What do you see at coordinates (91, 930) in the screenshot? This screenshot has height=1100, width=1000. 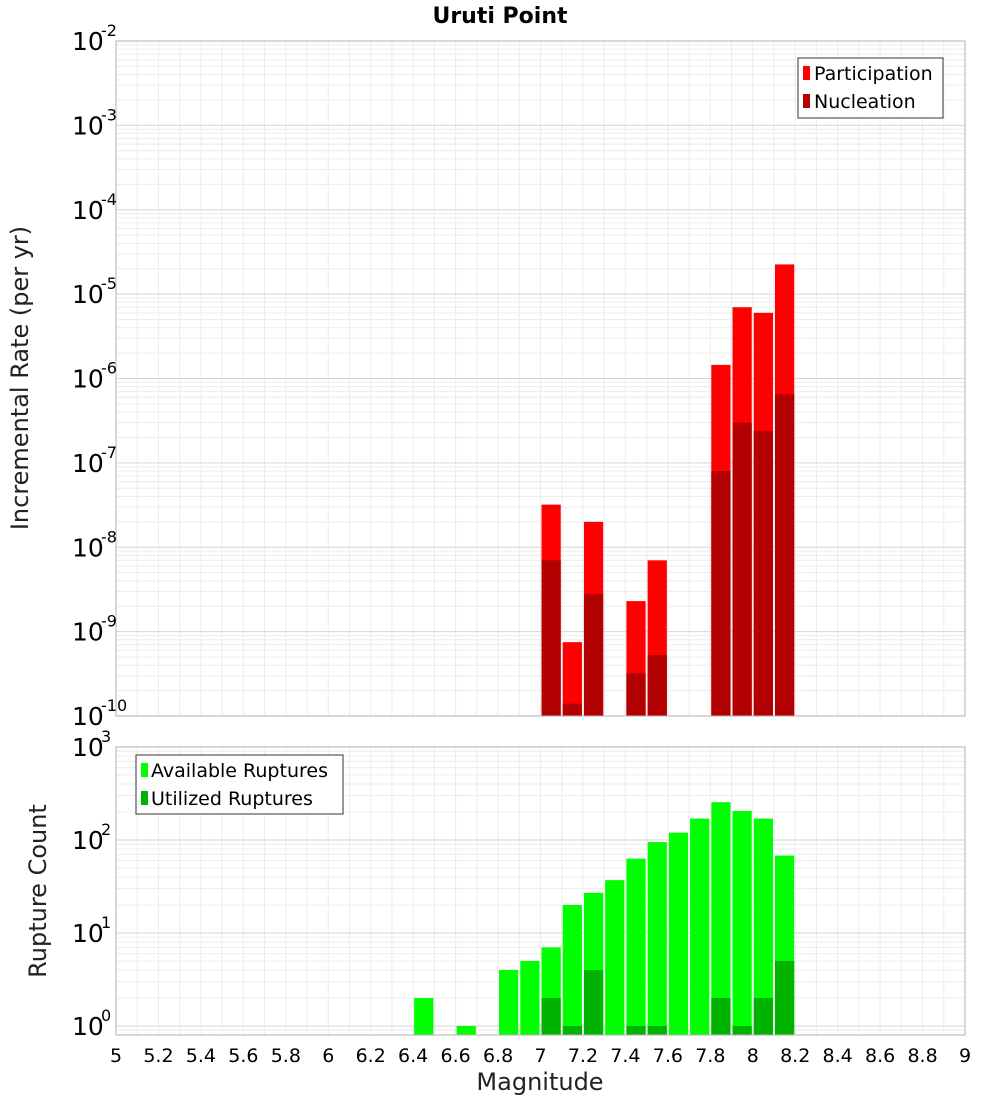 I see `count-y-tick-label: 10¹` at bounding box center [91, 930].